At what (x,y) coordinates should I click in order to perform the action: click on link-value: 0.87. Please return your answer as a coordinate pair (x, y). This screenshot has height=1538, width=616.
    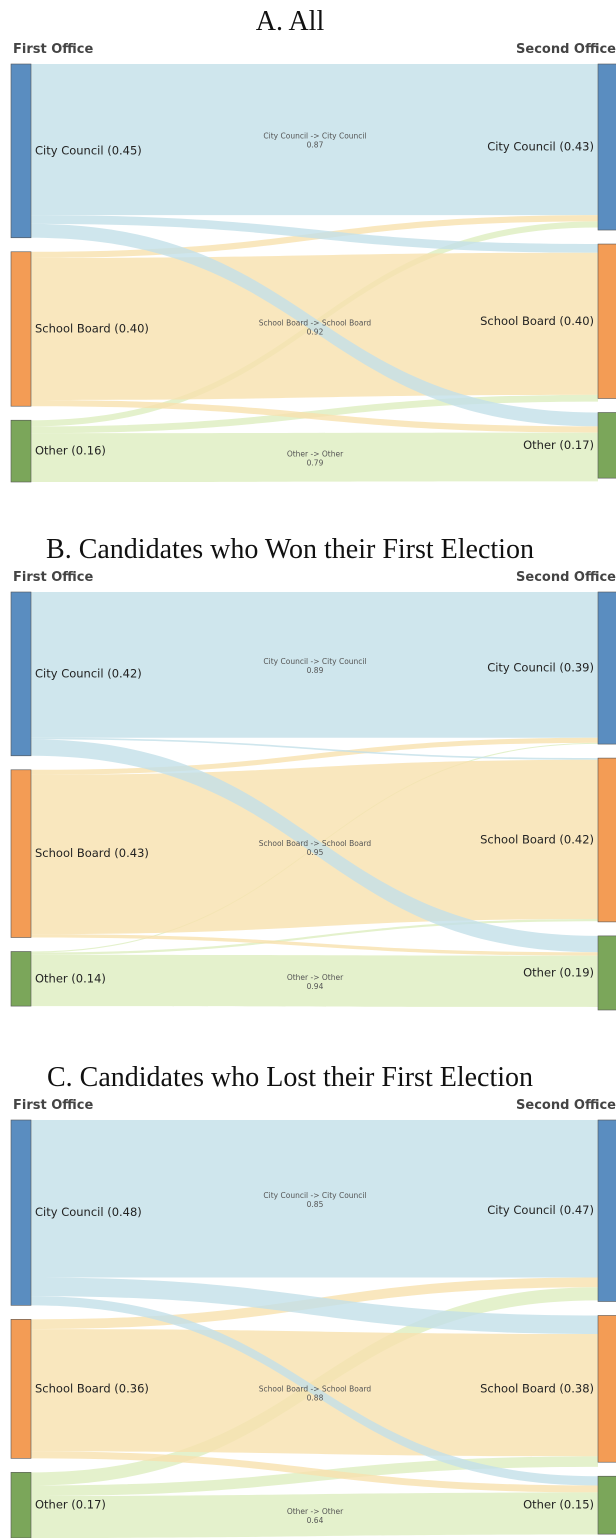
    Looking at the image, I should click on (315, 145).